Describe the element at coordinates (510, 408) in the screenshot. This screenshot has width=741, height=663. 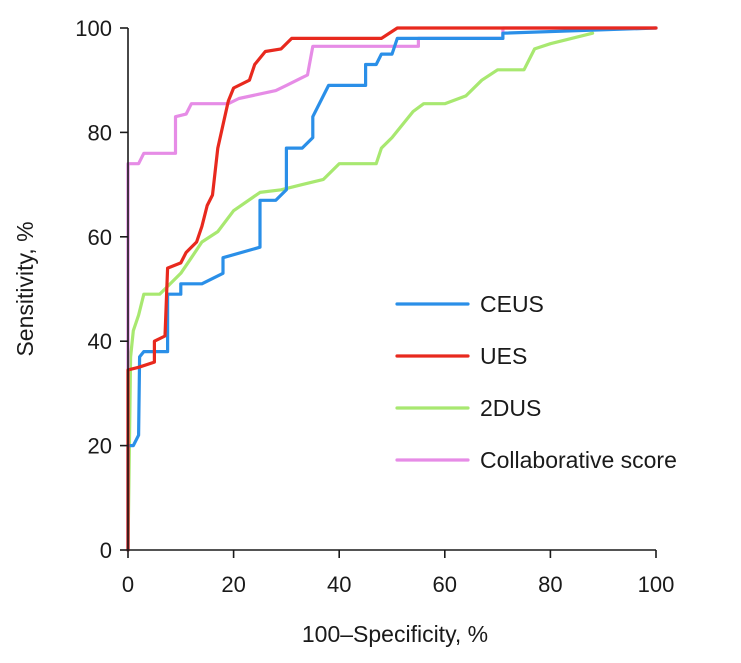
I see `legend-label-2dus: 2DUS` at that location.